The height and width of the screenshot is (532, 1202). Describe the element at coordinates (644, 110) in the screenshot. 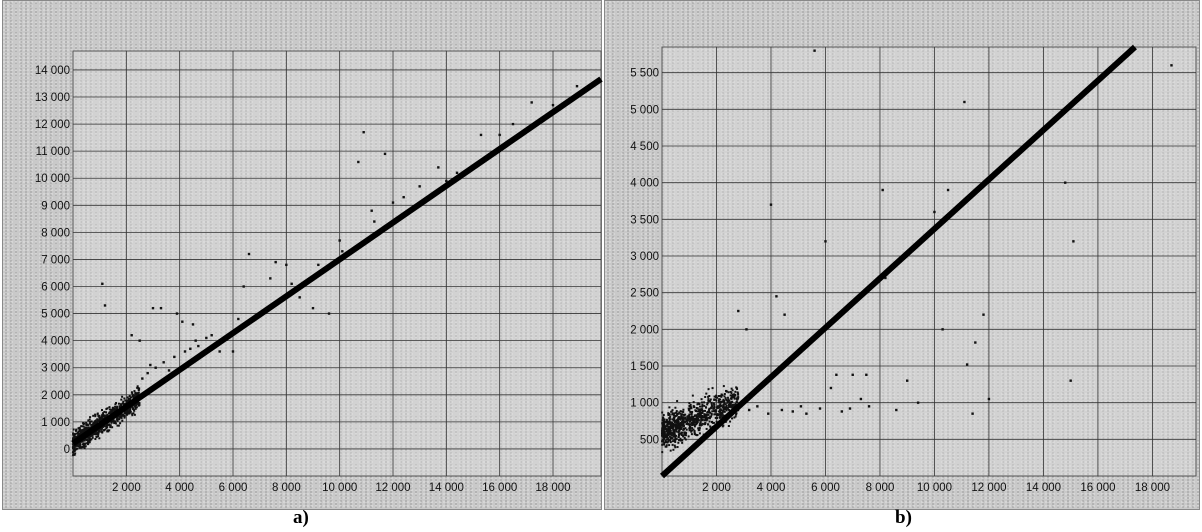

I see `y-tick-label: 5 000` at that location.